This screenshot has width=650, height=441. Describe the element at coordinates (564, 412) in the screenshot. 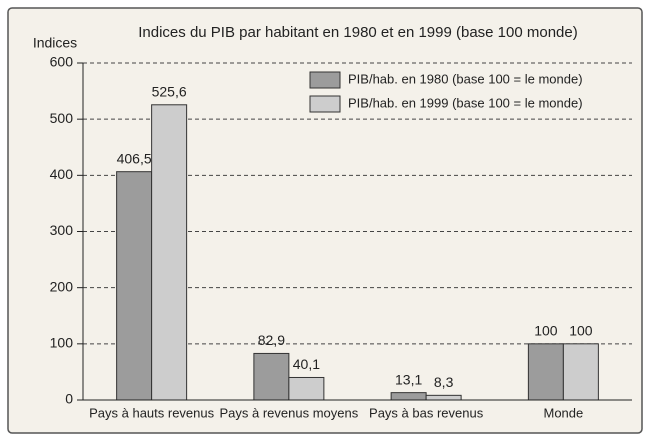

I see `x-tick-label: Monde` at that location.